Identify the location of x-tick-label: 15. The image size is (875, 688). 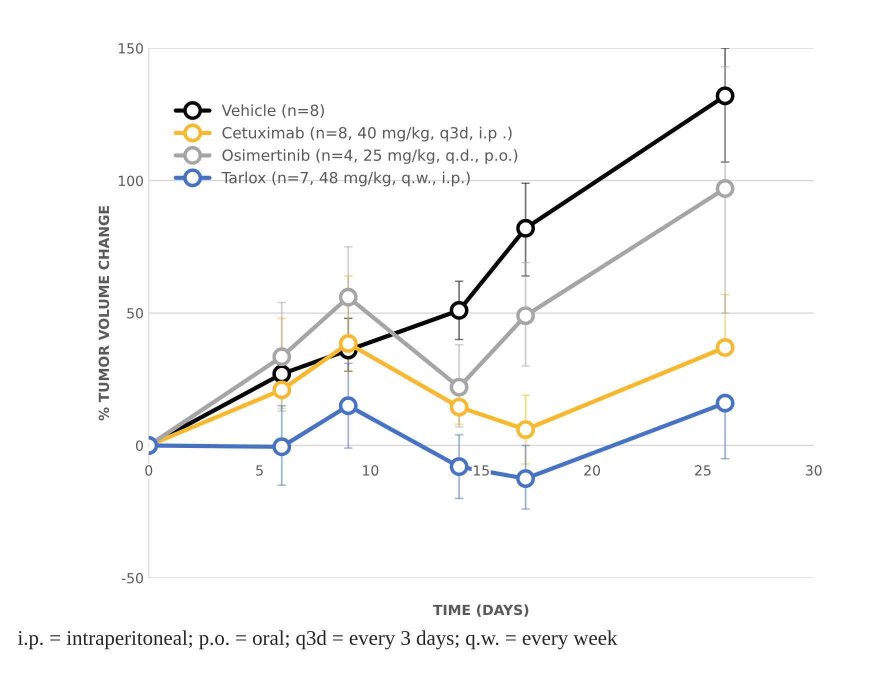
(481, 470).